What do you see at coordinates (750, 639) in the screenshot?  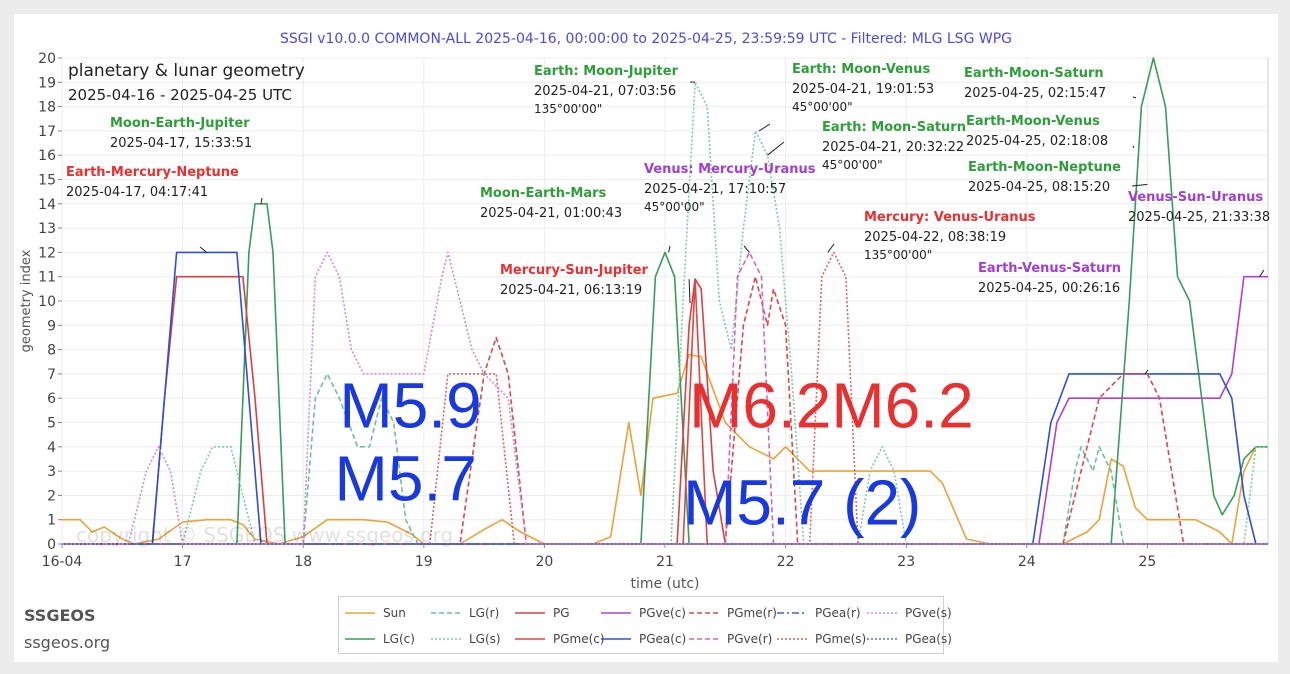 I see `legend-label: PGve(r)` at bounding box center [750, 639].